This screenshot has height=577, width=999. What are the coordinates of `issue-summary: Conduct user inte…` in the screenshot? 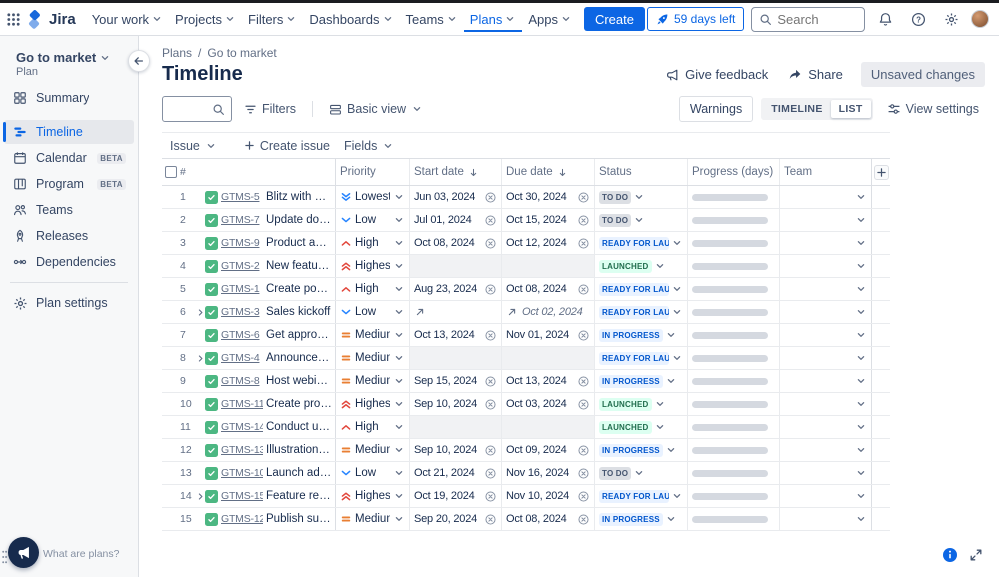 It's located at (300, 427).